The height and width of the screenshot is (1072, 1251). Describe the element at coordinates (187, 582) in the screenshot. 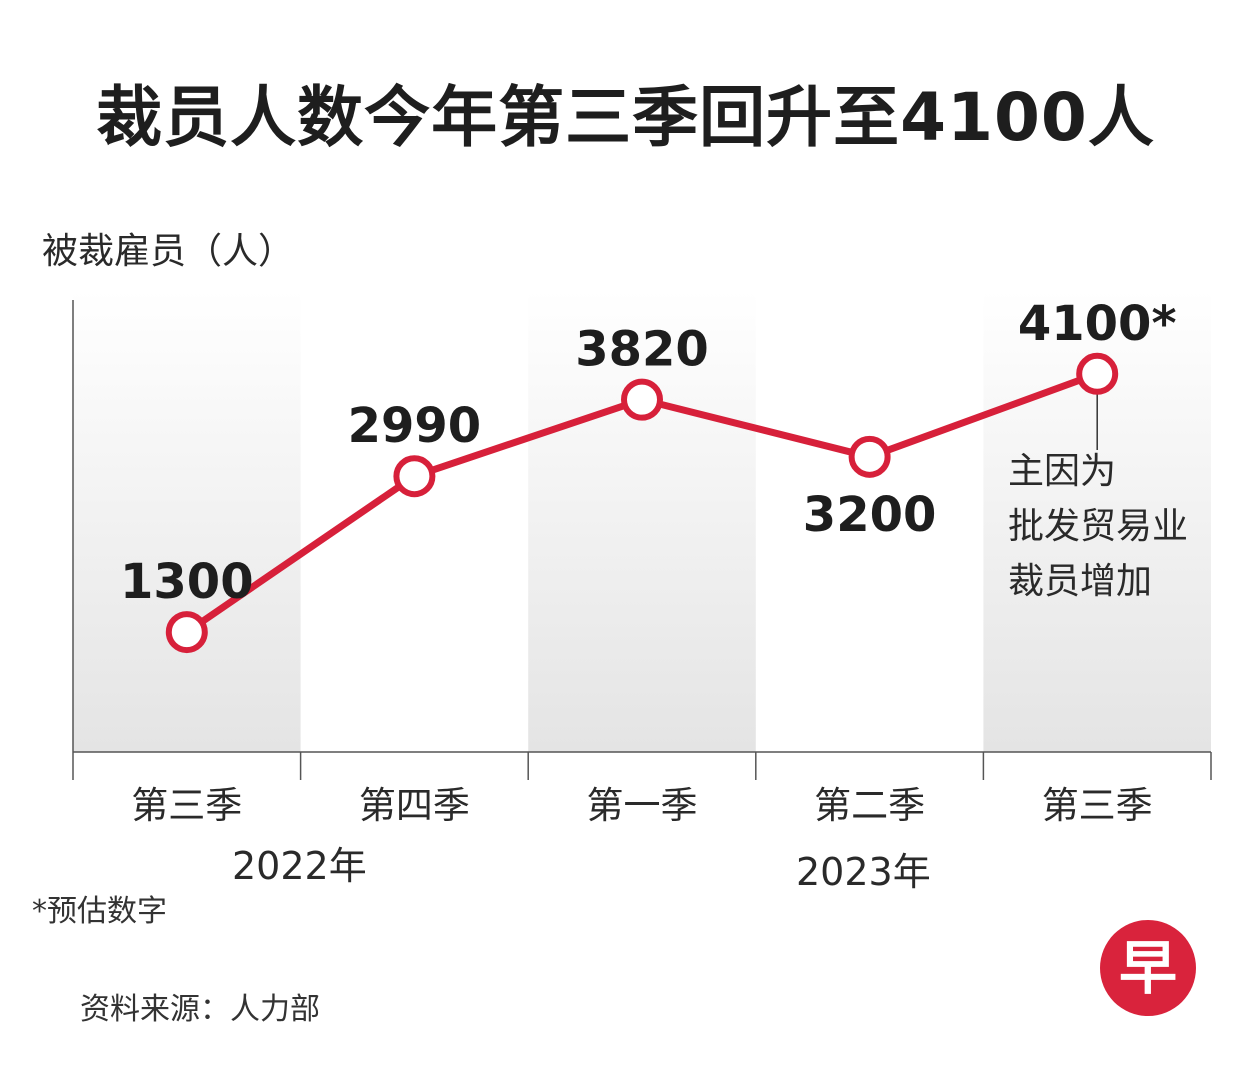

I see `data-label: 1300` at that location.